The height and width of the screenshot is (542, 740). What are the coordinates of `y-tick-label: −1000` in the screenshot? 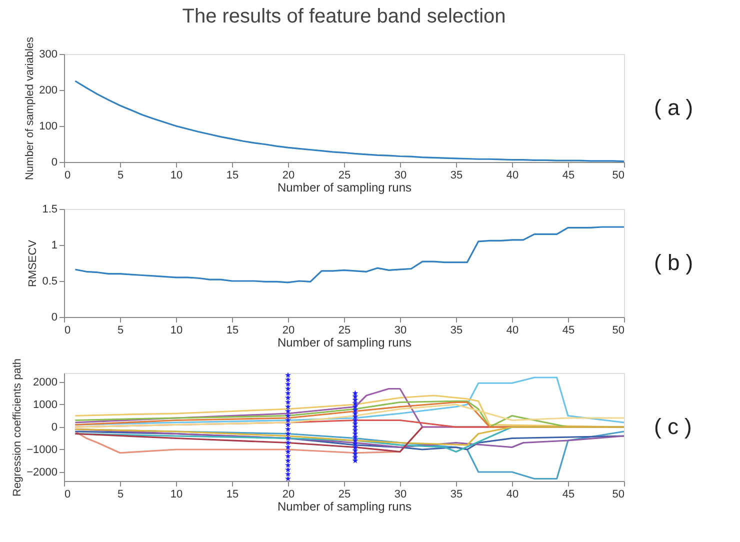 It's located at (42, 450).